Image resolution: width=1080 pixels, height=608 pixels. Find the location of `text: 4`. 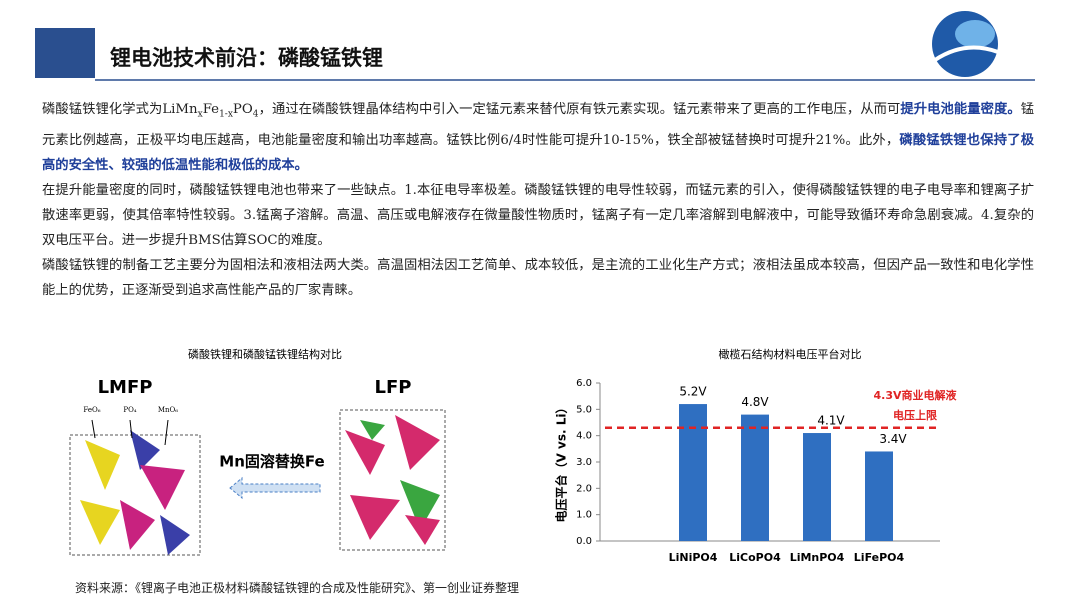

text: 4 is located at coordinates (255, 114).